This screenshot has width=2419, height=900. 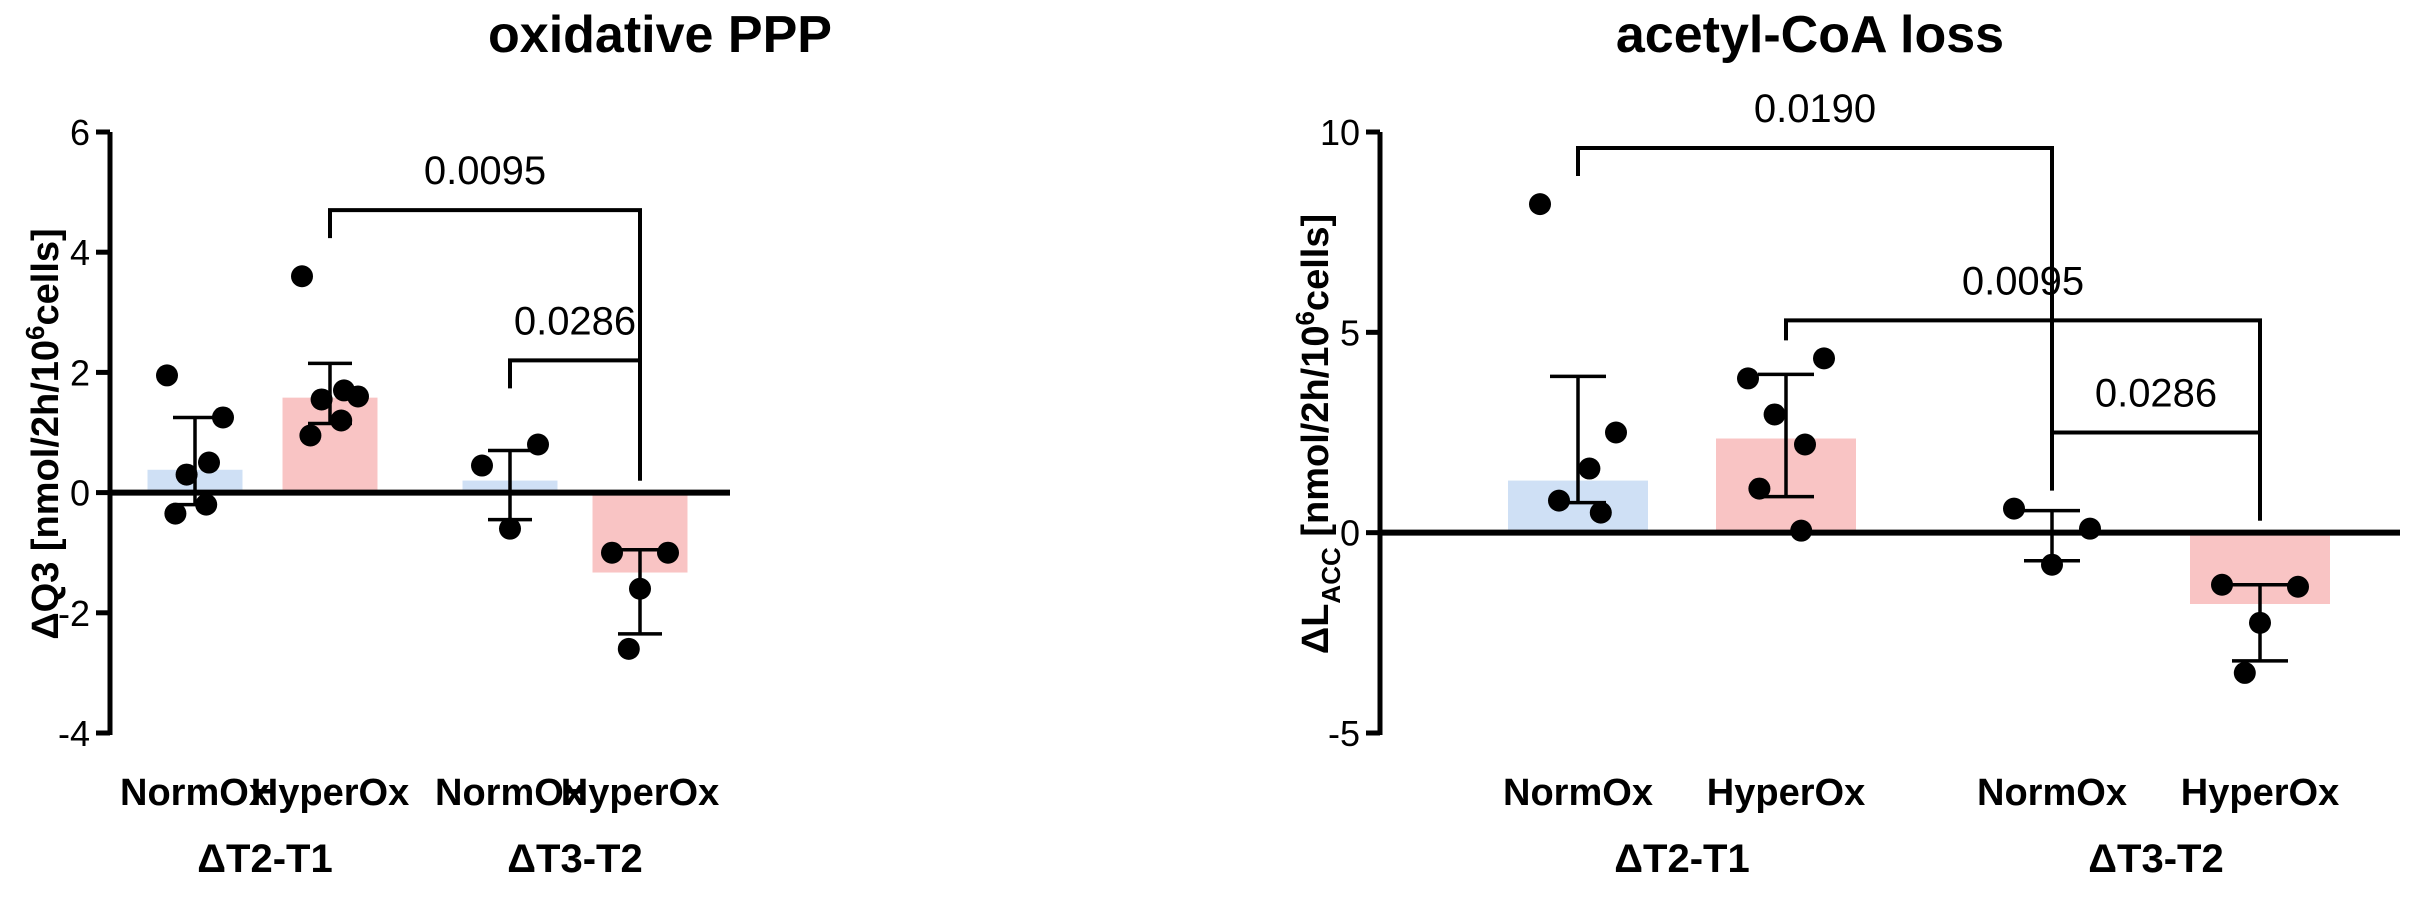 What do you see at coordinates (1340, 132) in the screenshot?
I see `y-tick-label: 10` at bounding box center [1340, 132].